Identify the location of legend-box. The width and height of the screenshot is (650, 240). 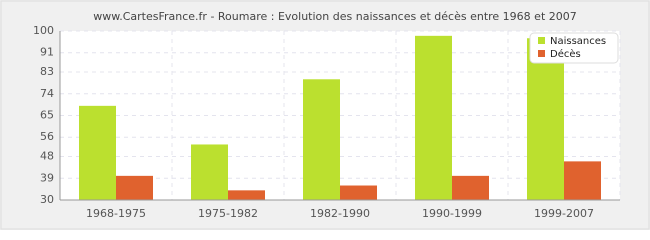
(574, 48).